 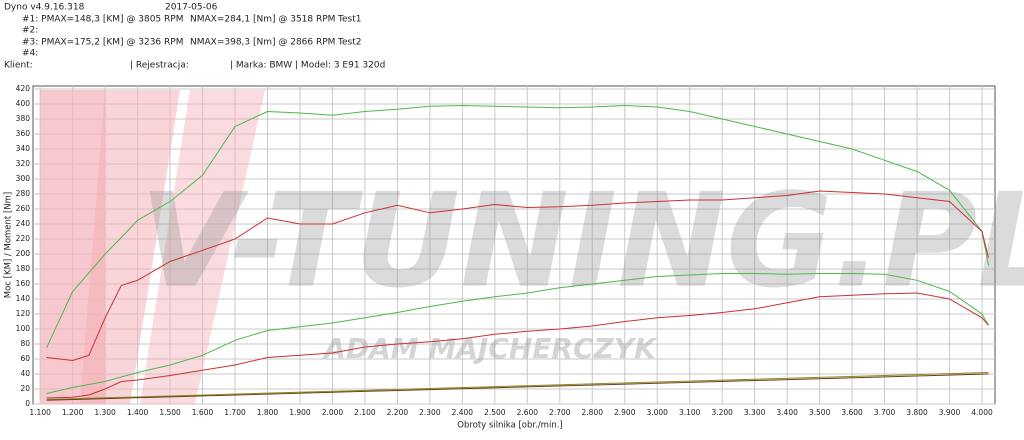 I want to click on x-tick-label: 1.300, so click(x=105, y=412).